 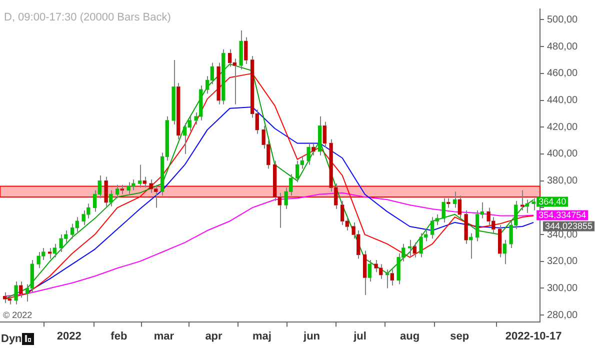 What do you see at coordinates (311, 336) in the screenshot?
I see `x-tick-label: jun` at bounding box center [311, 336].